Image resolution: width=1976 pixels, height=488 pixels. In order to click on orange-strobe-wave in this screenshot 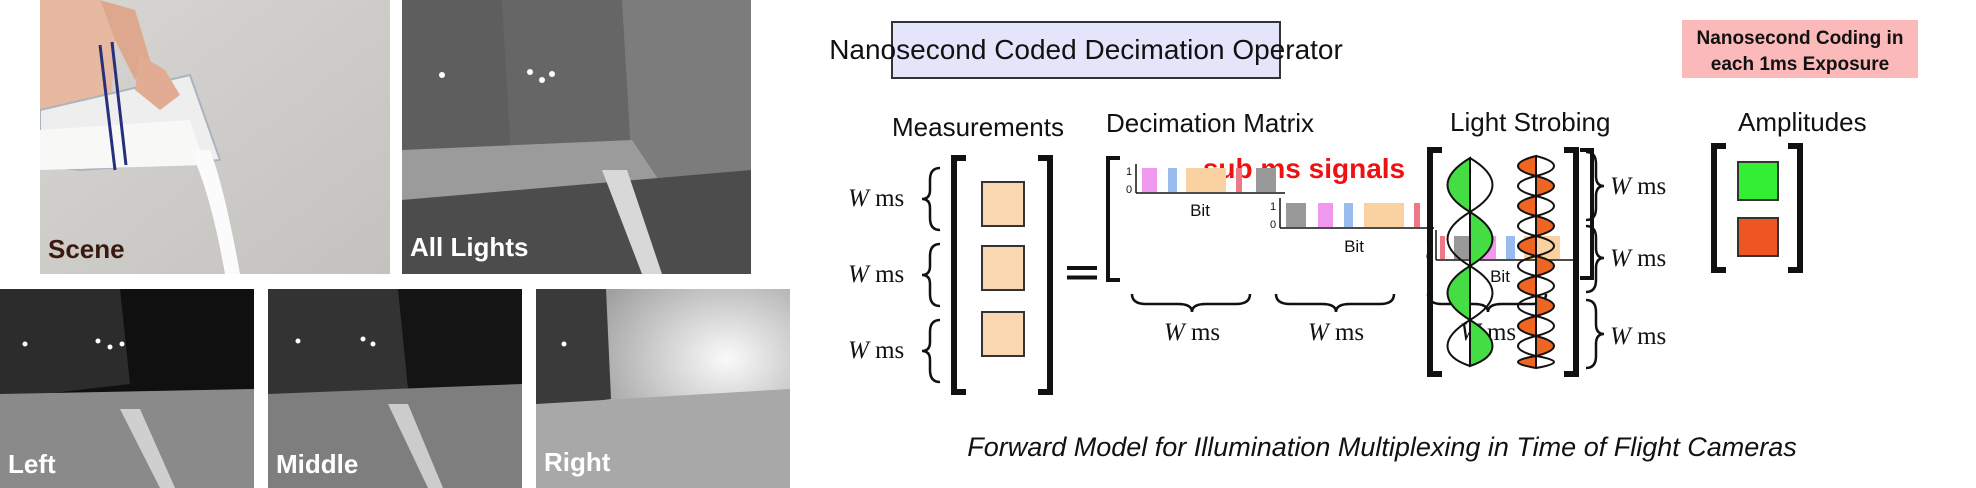, I will do `click(1536, 262)`.